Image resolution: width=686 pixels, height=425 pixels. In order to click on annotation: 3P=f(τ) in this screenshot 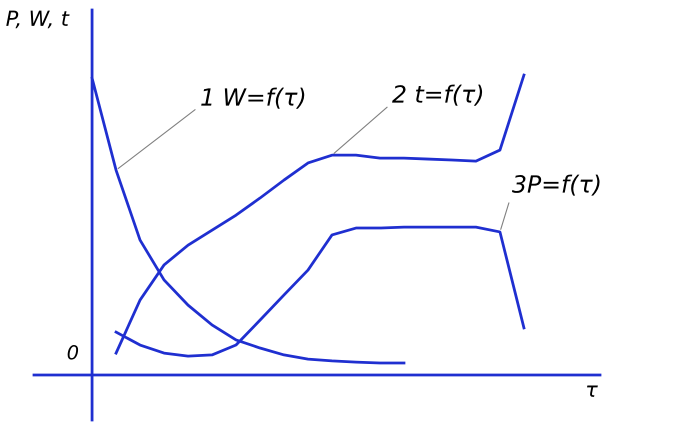, I will do `click(556, 185)`.